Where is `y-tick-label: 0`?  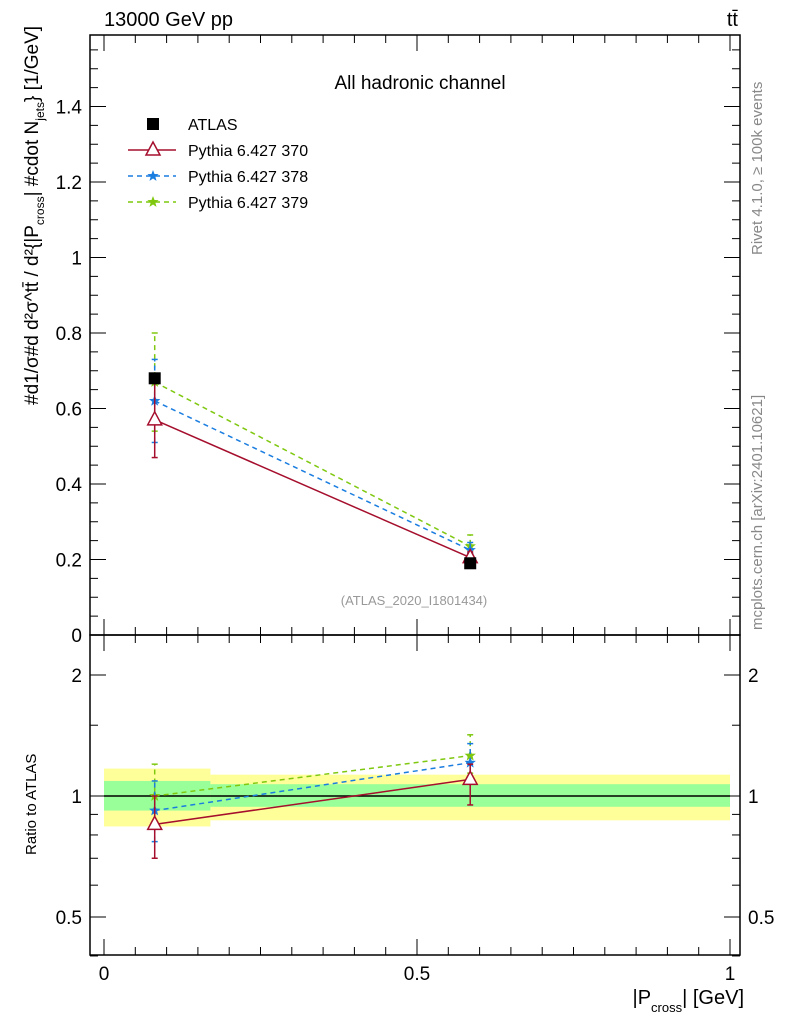
y-tick-label: 0 is located at coordinates (76, 636).